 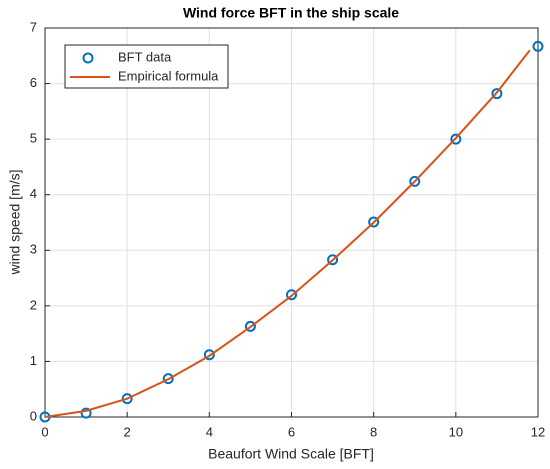 I want to click on y-tick-label: 4, so click(x=33, y=193).